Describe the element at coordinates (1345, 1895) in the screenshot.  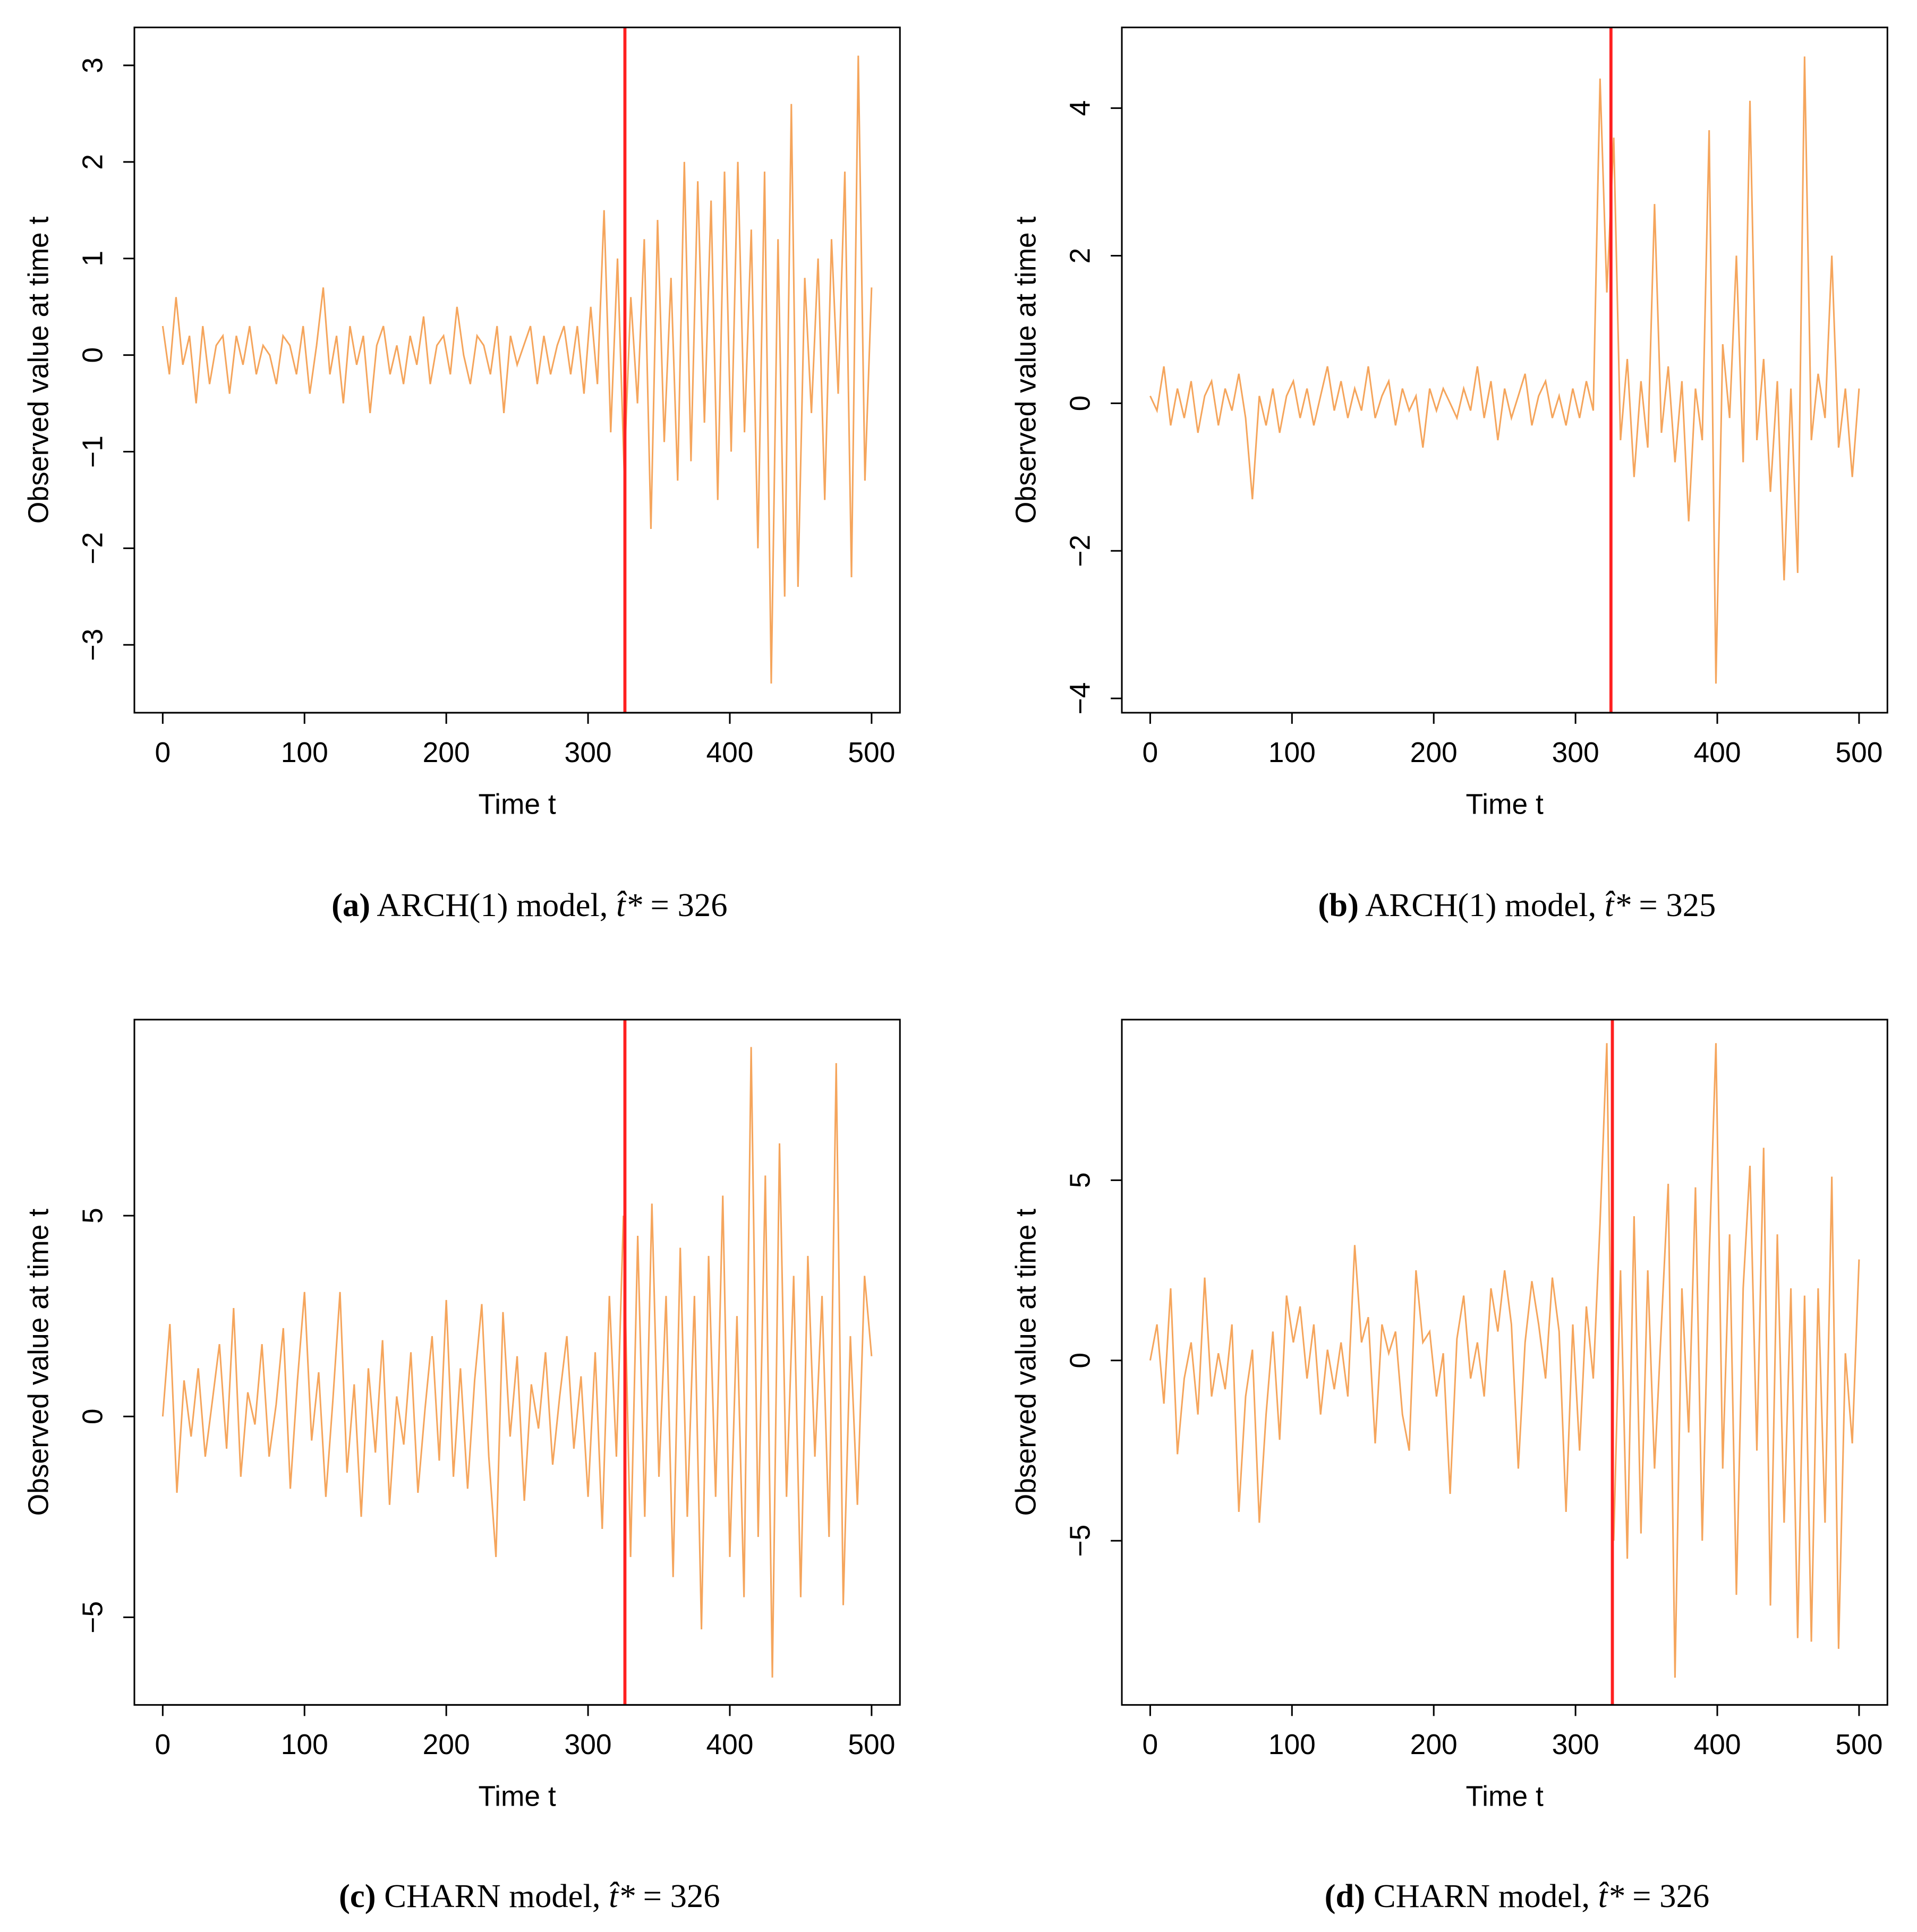
I see `caption-tag: (d)` at that location.